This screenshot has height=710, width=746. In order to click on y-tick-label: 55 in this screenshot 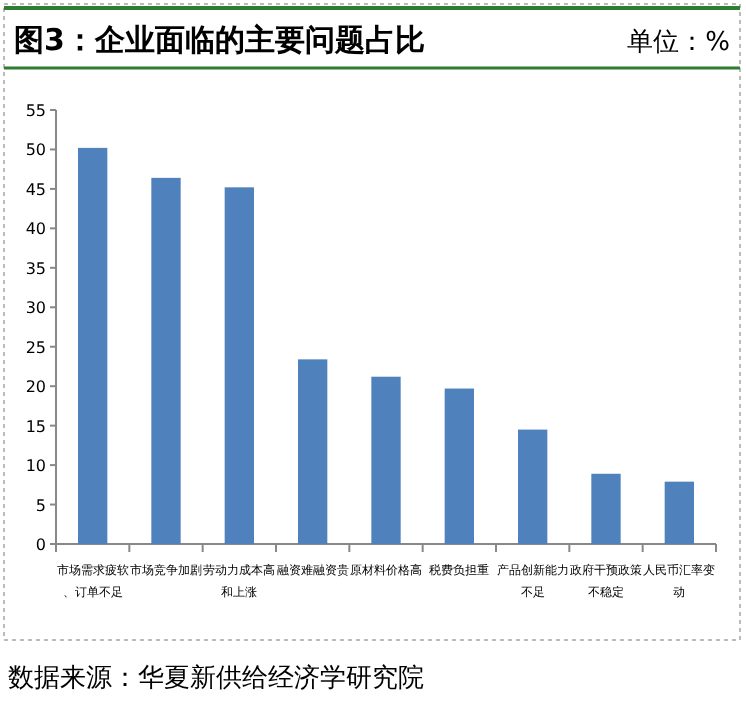, I will do `click(35, 111)`.